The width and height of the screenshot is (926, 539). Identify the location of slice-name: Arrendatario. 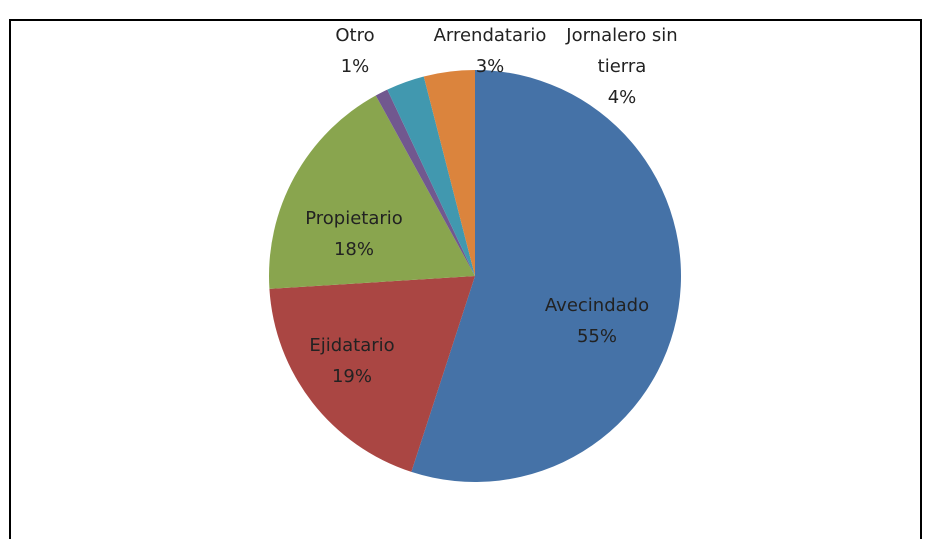
(490, 35).